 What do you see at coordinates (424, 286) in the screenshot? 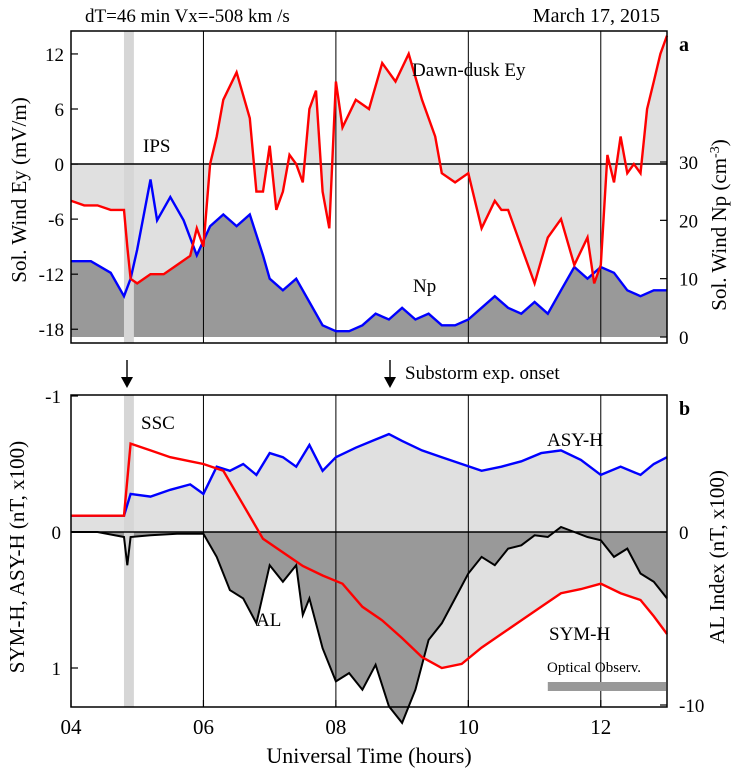
I see `label-np: Np` at bounding box center [424, 286].